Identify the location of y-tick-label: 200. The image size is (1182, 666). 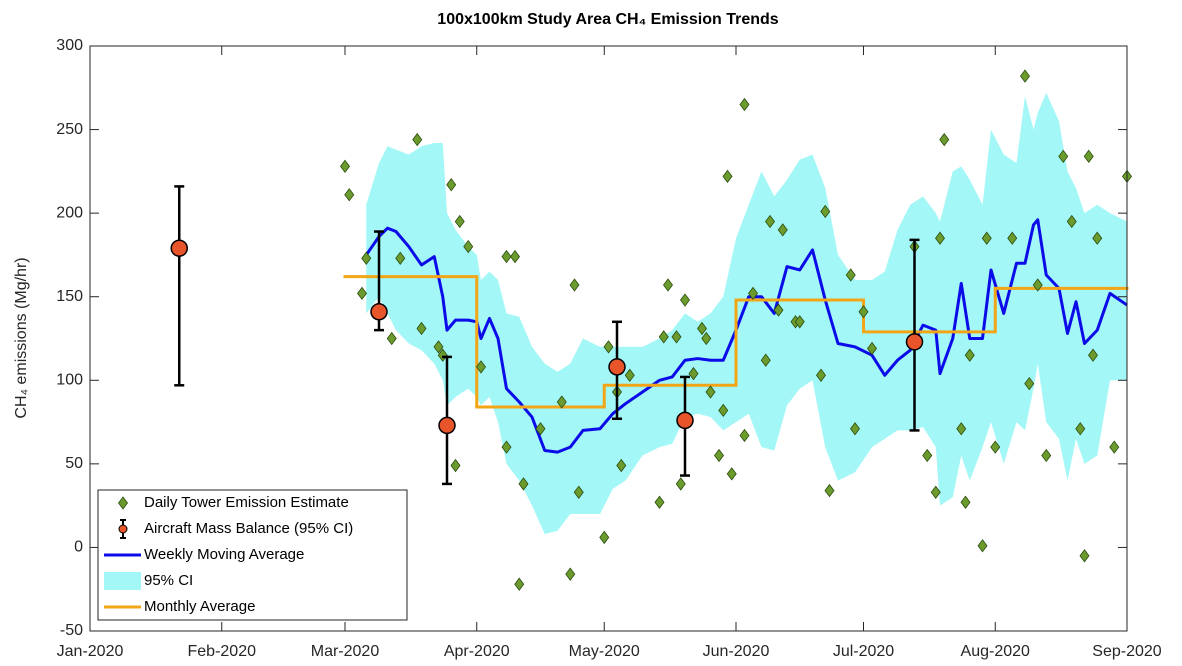
(69, 212).